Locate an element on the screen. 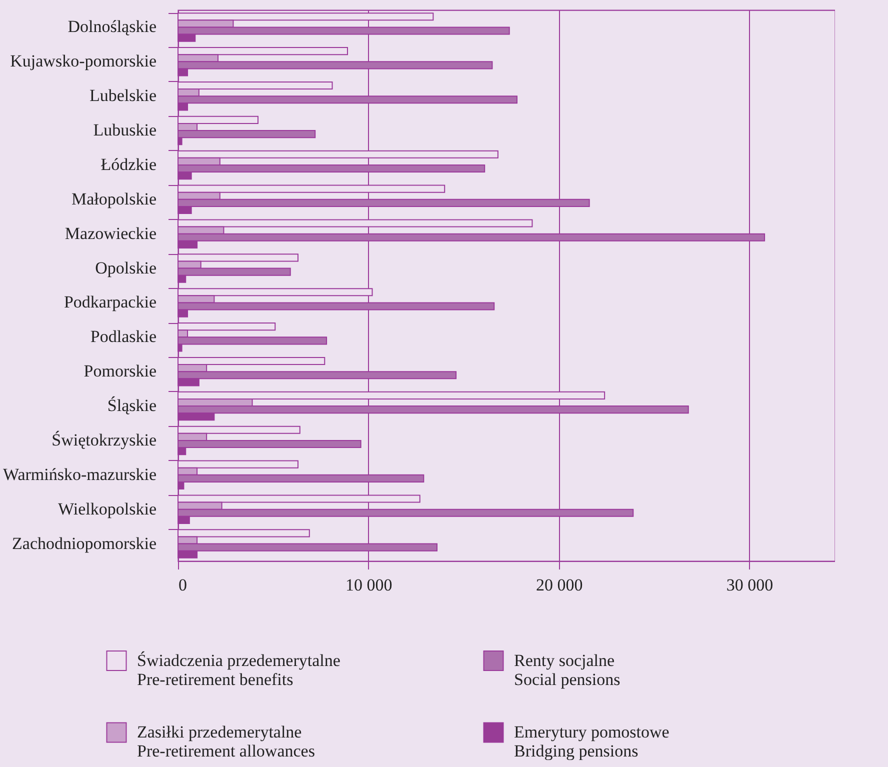  y-tick-label: Lubelskie is located at coordinates (122, 96).